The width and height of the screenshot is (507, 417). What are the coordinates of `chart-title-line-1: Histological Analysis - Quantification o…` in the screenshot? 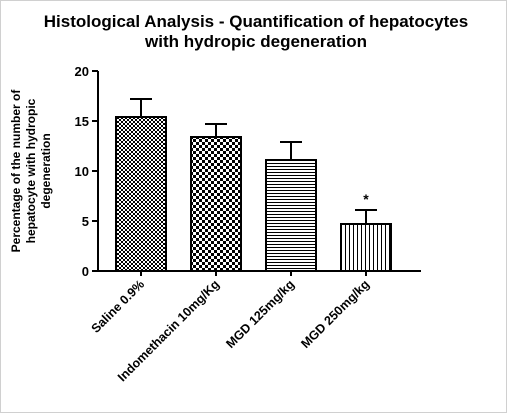 It's located at (256, 21).